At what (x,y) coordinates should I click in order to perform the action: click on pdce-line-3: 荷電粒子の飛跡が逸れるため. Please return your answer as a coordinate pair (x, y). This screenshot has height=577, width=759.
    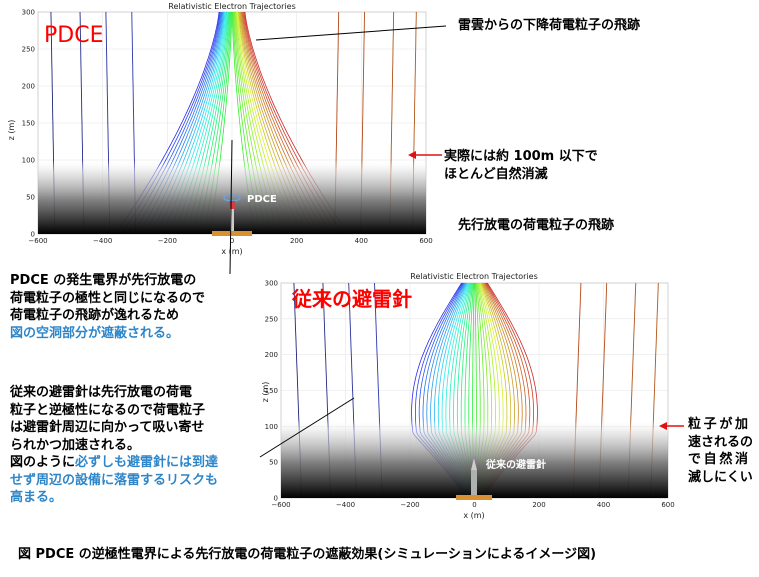
    Looking at the image, I should click on (95, 315).